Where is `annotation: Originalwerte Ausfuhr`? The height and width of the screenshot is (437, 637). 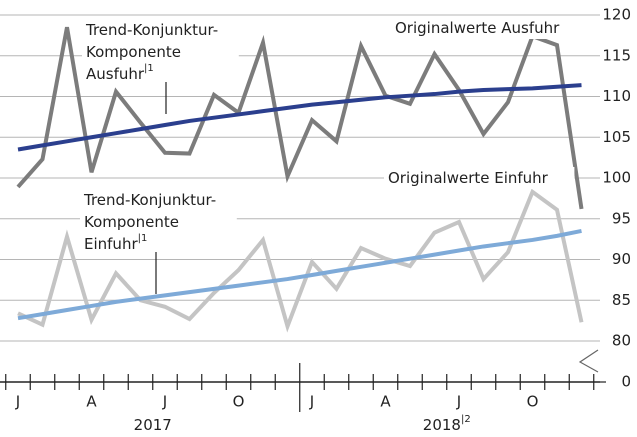
annotation: Originalwerte Ausfuhr is located at coordinates (486, 28).